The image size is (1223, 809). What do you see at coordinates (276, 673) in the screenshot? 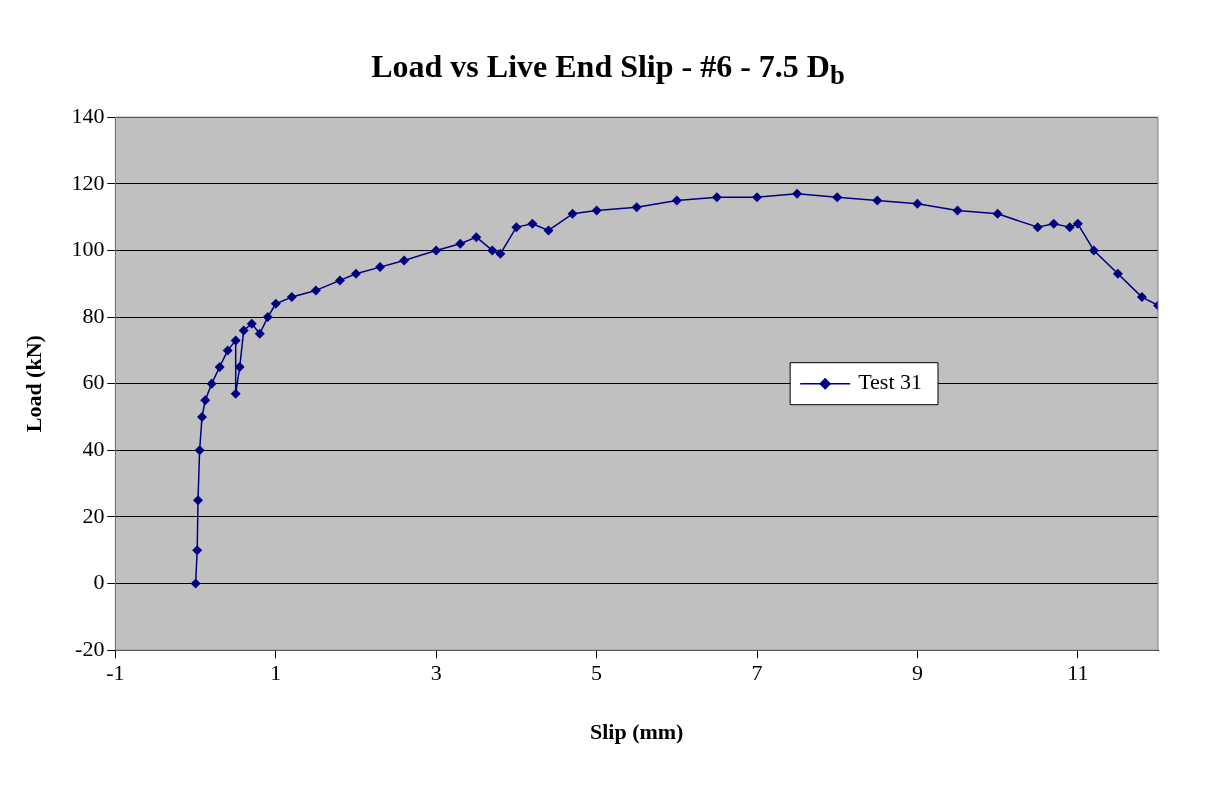
I see `x-tick-label: 1` at bounding box center [276, 673].